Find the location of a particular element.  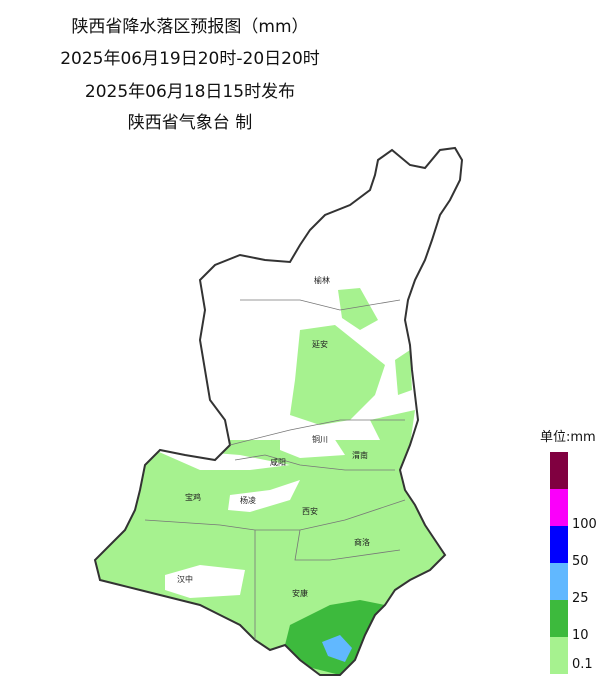

legend-label: 25 is located at coordinates (580, 598).